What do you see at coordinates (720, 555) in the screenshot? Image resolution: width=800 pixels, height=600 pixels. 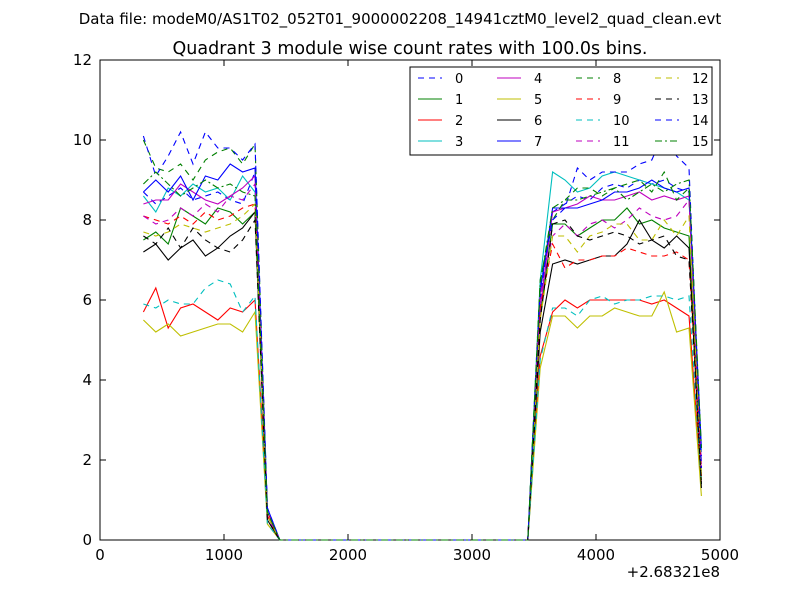 I see `x-tick-label-5000: 5000` at bounding box center [720, 555].